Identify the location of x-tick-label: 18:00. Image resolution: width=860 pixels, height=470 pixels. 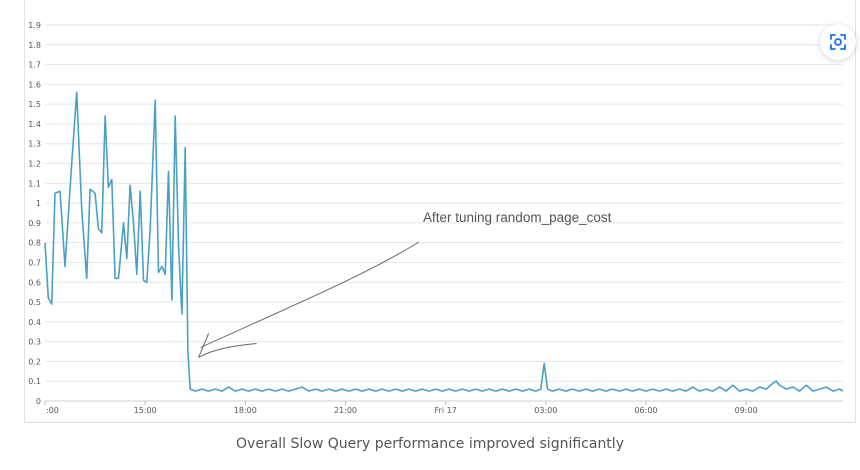
(245, 410).